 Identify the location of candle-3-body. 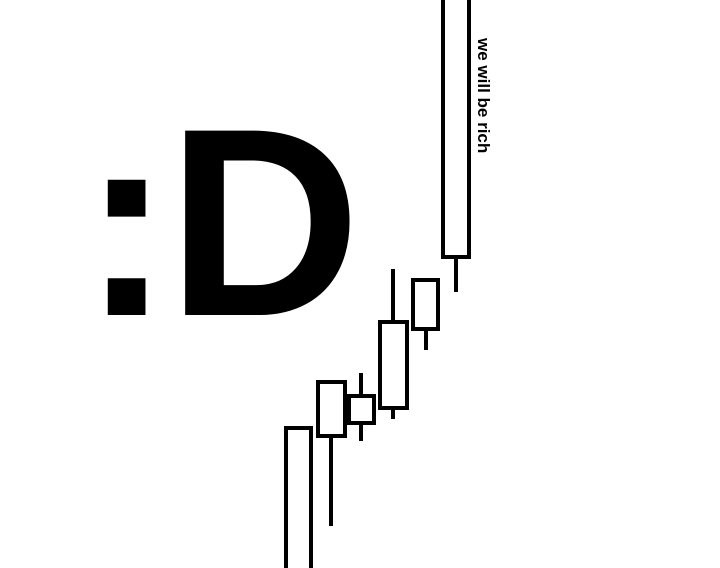
(361, 409).